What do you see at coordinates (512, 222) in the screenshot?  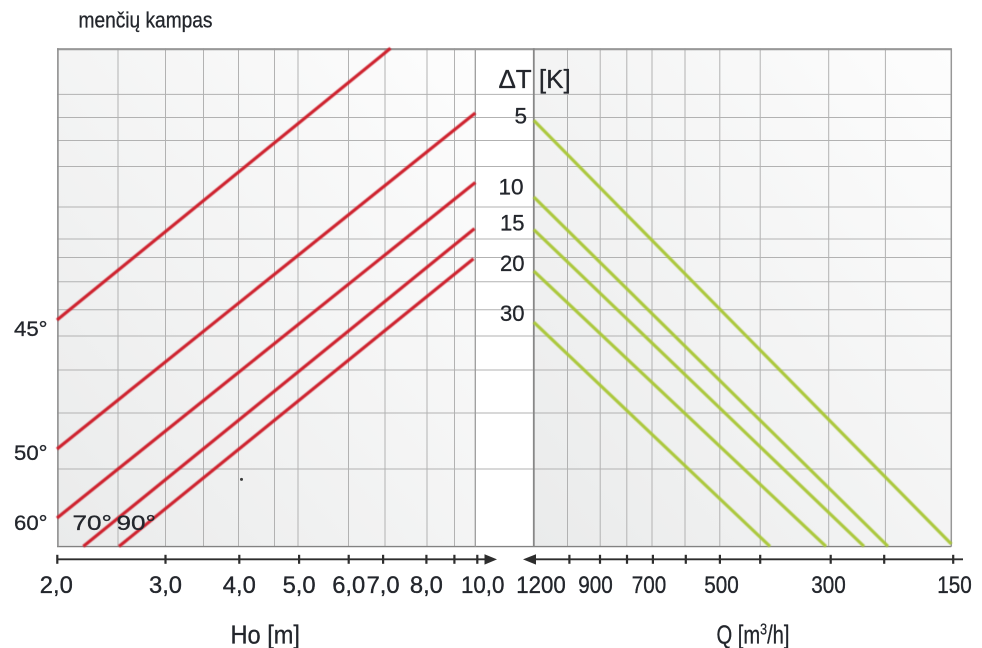 I see `svg-text: 15` at bounding box center [512, 222].